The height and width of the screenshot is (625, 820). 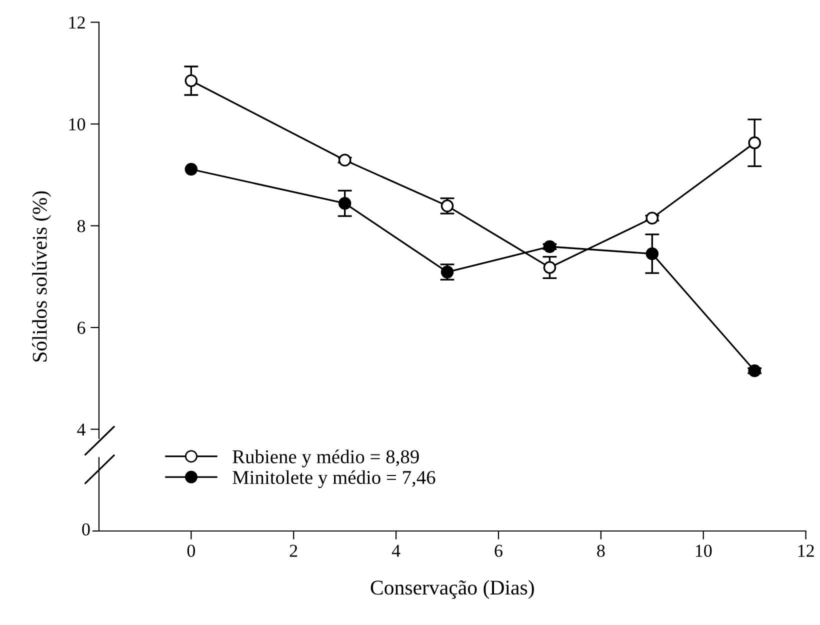 What do you see at coordinates (294, 550) in the screenshot?
I see `x-tick-label: 2` at bounding box center [294, 550].